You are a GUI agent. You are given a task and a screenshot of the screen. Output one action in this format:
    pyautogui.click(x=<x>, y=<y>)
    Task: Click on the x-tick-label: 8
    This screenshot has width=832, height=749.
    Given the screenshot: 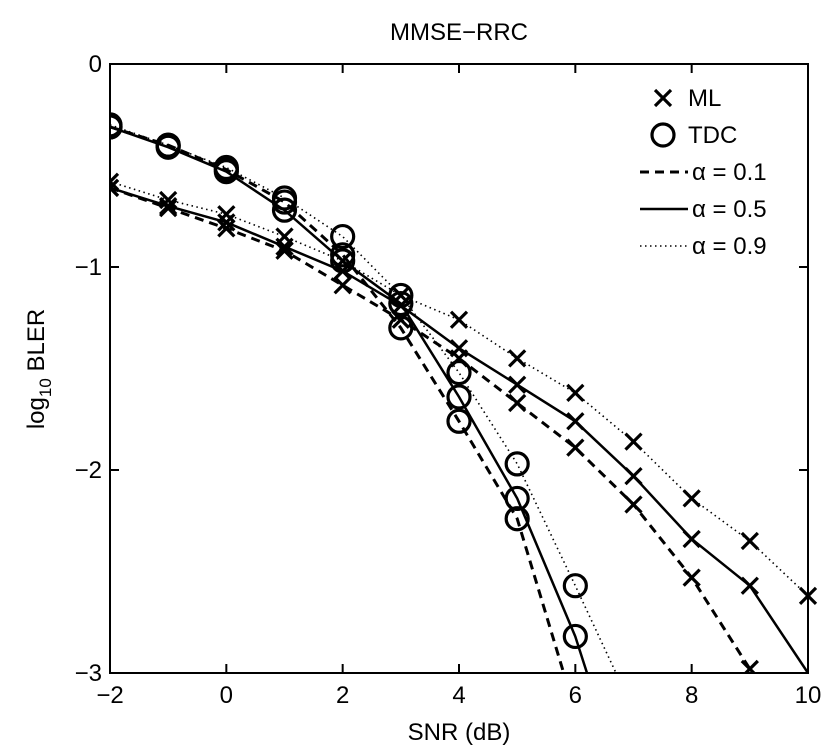 What is the action you would take?
    pyautogui.click(x=691, y=695)
    